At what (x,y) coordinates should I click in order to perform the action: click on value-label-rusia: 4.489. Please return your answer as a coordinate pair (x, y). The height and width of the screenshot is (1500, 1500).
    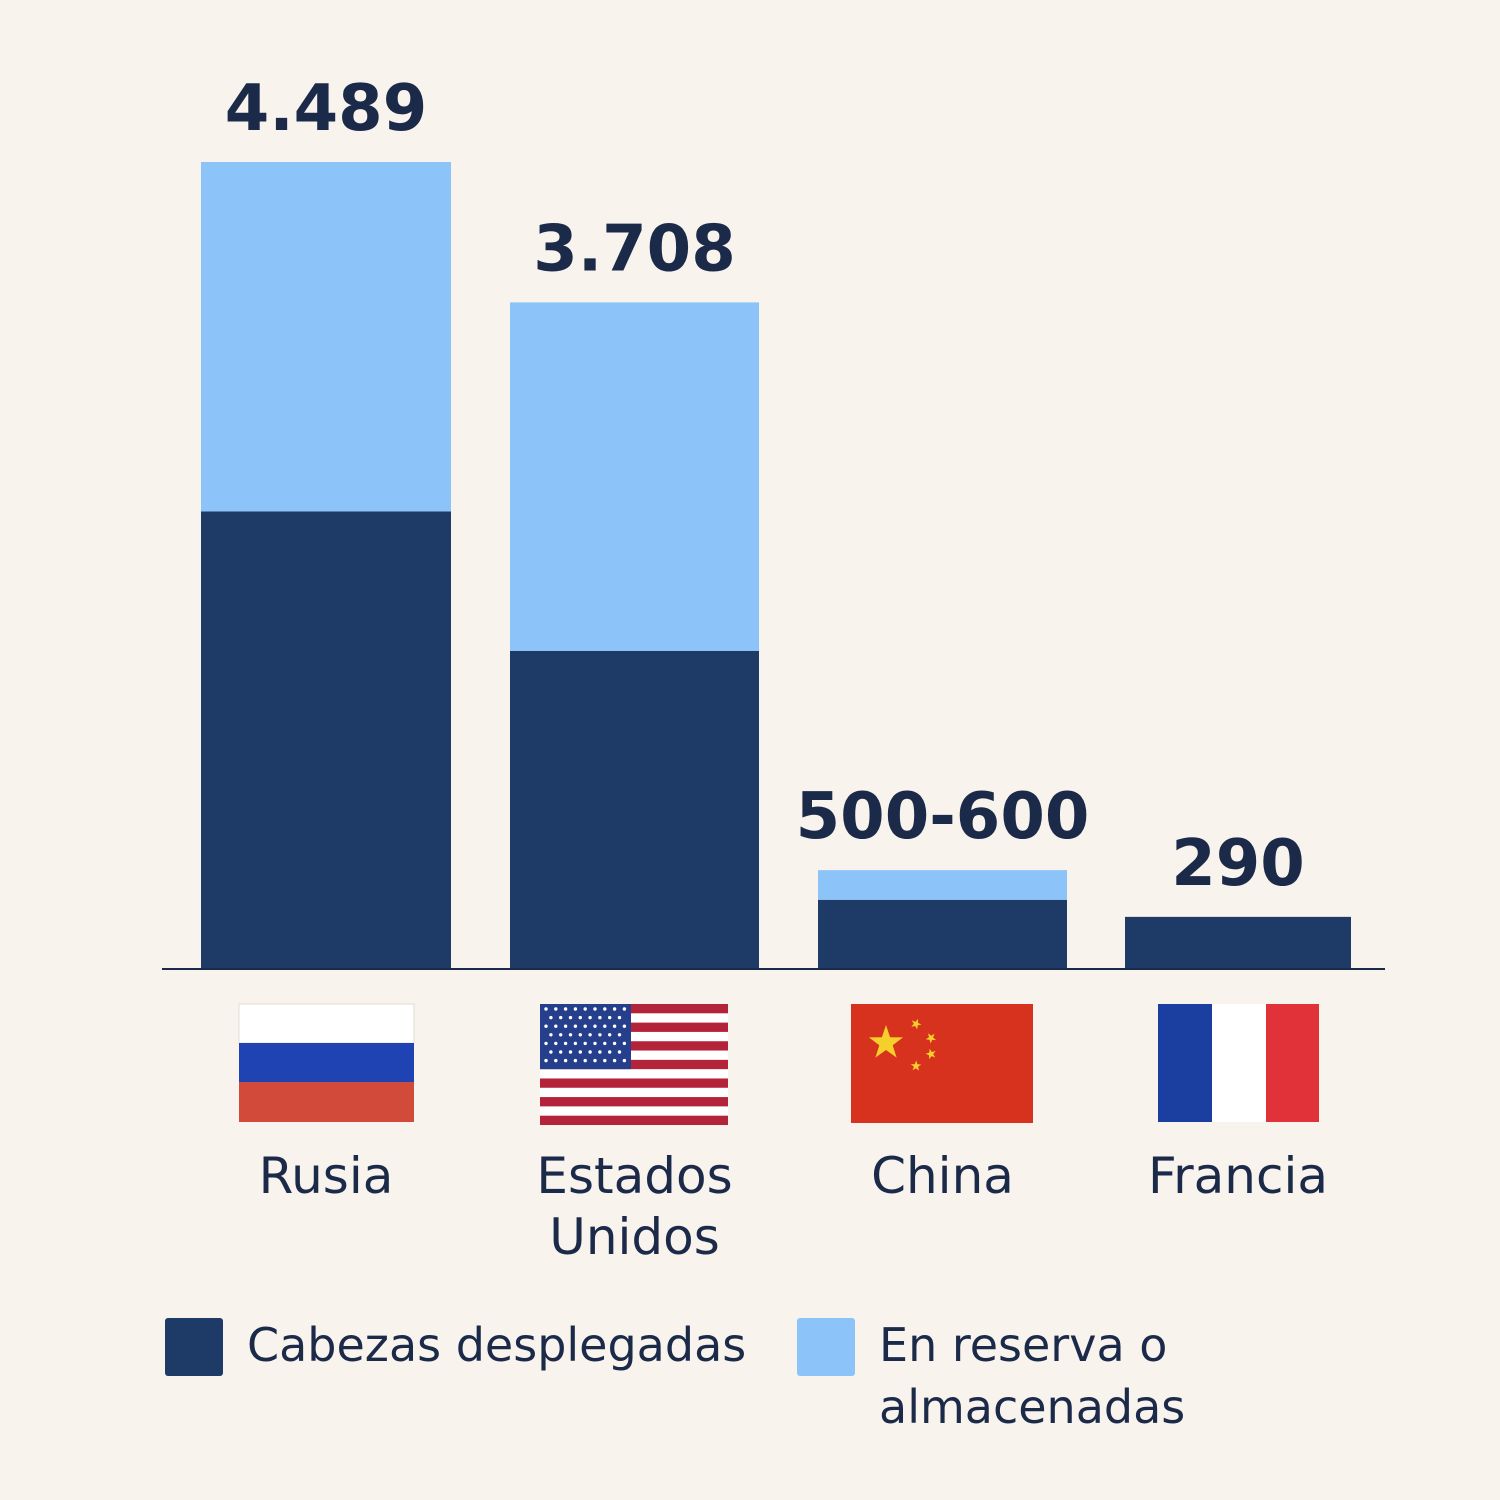
    Looking at the image, I should click on (326, 109).